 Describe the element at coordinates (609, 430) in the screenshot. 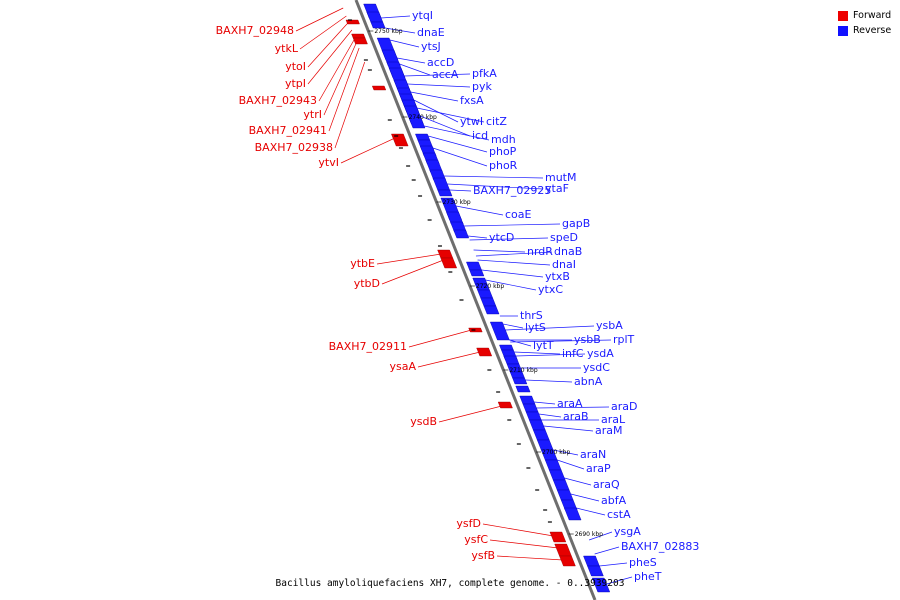

I see `reverse-gene-label: araM` at that location.